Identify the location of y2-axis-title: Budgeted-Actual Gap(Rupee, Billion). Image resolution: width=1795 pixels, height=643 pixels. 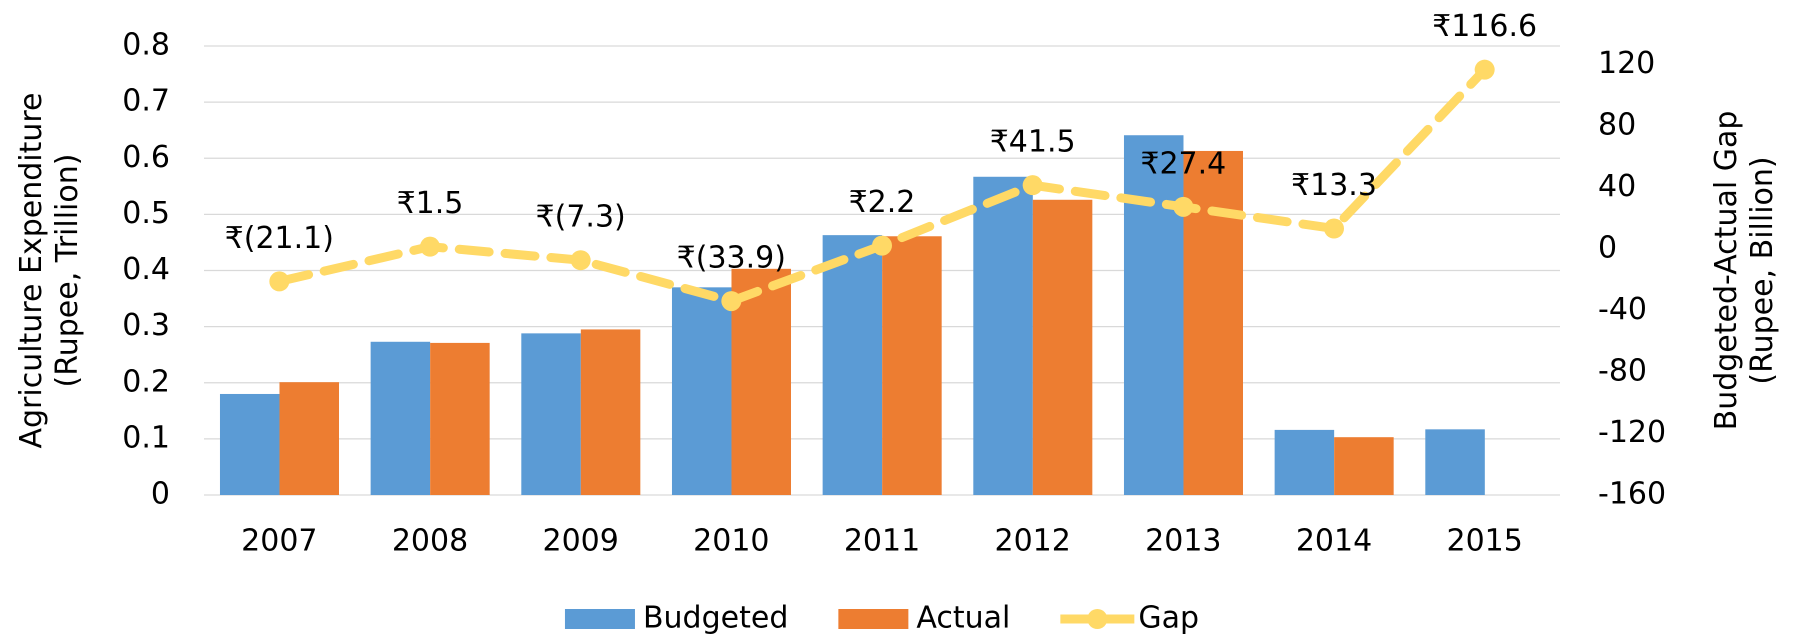
(1744, 271).